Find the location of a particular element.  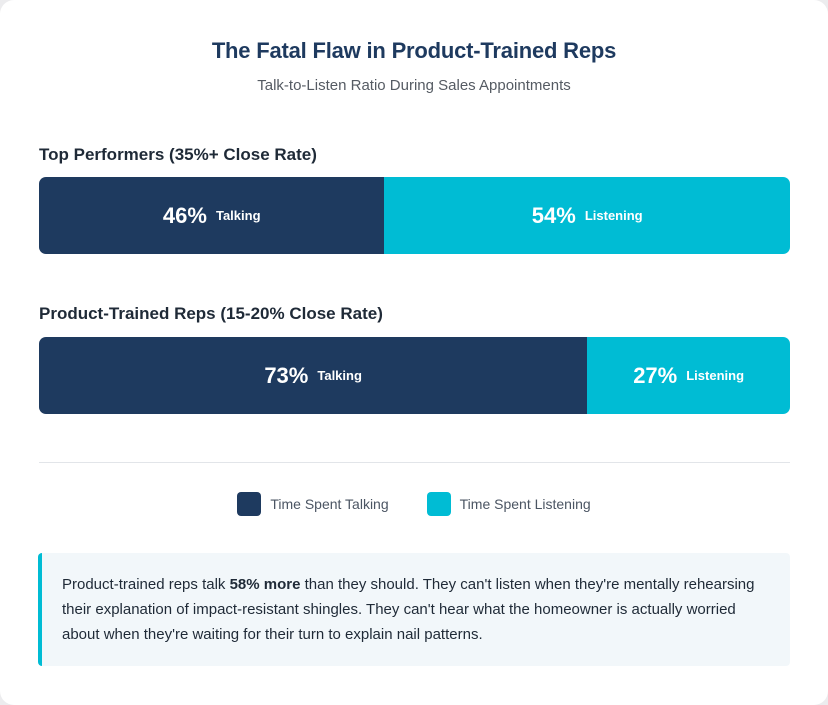

bar-segment-talking: 73% Talking is located at coordinates (313, 375).